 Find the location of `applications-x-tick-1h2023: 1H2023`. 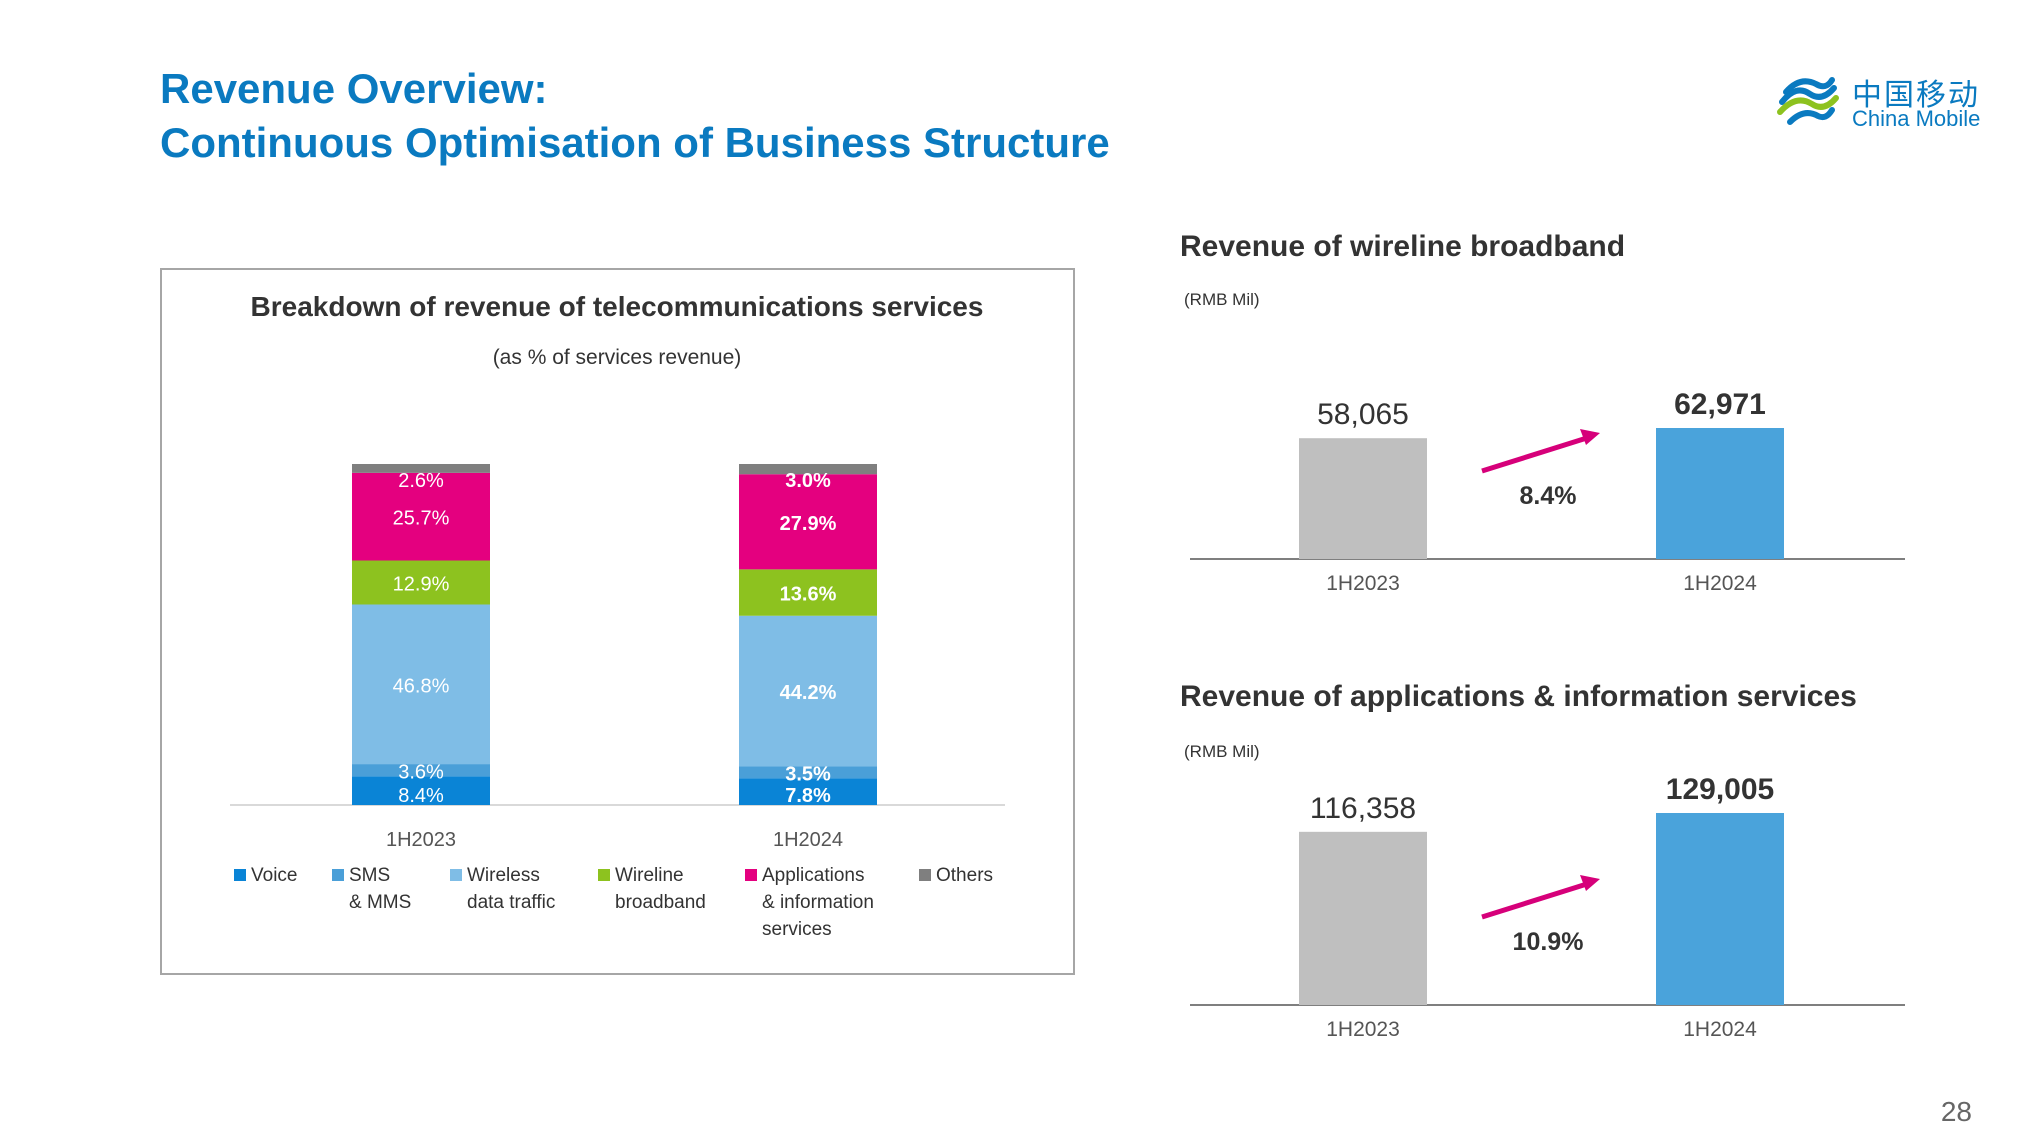

applications-x-tick-1h2023: 1H2023 is located at coordinates (1363, 1029).